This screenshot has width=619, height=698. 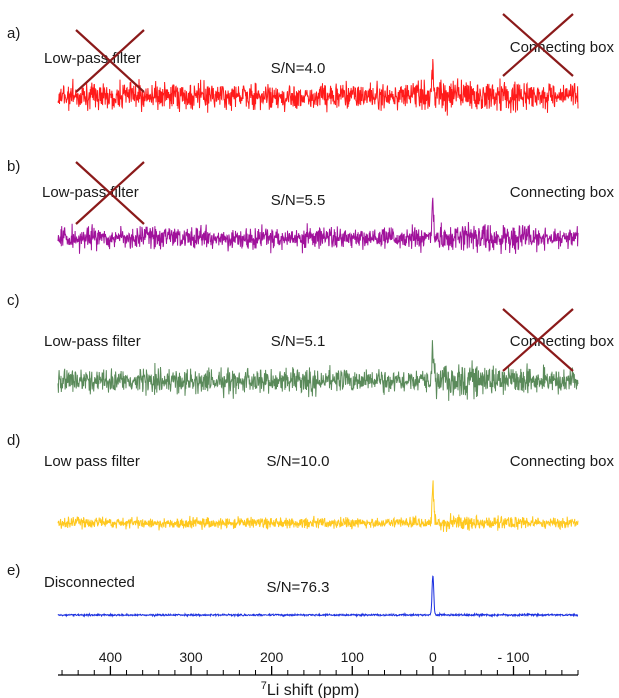 I want to click on x-axis-label-superscript: 7, so click(x=264, y=686).